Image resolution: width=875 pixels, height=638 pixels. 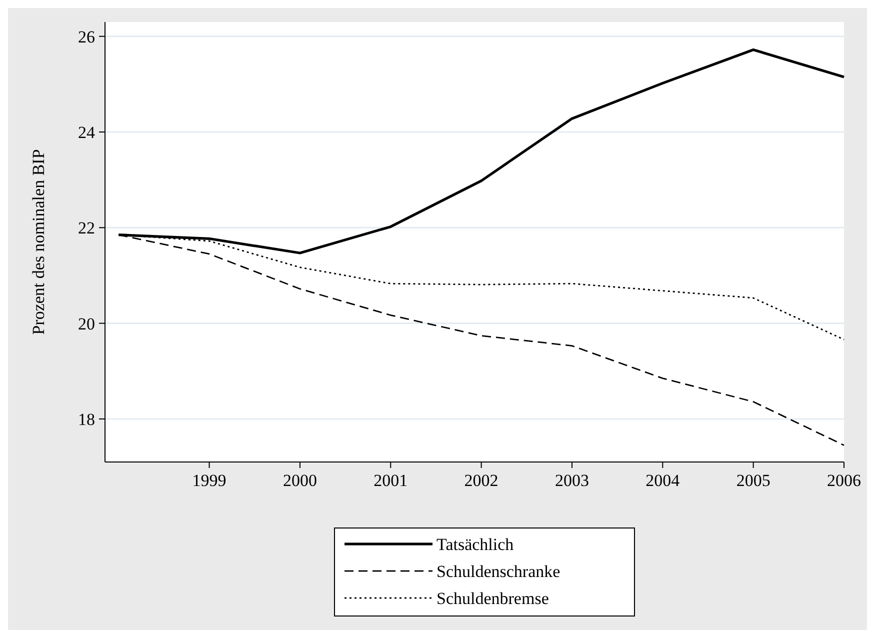 I want to click on x-tick-label: 2001, so click(x=391, y=480).